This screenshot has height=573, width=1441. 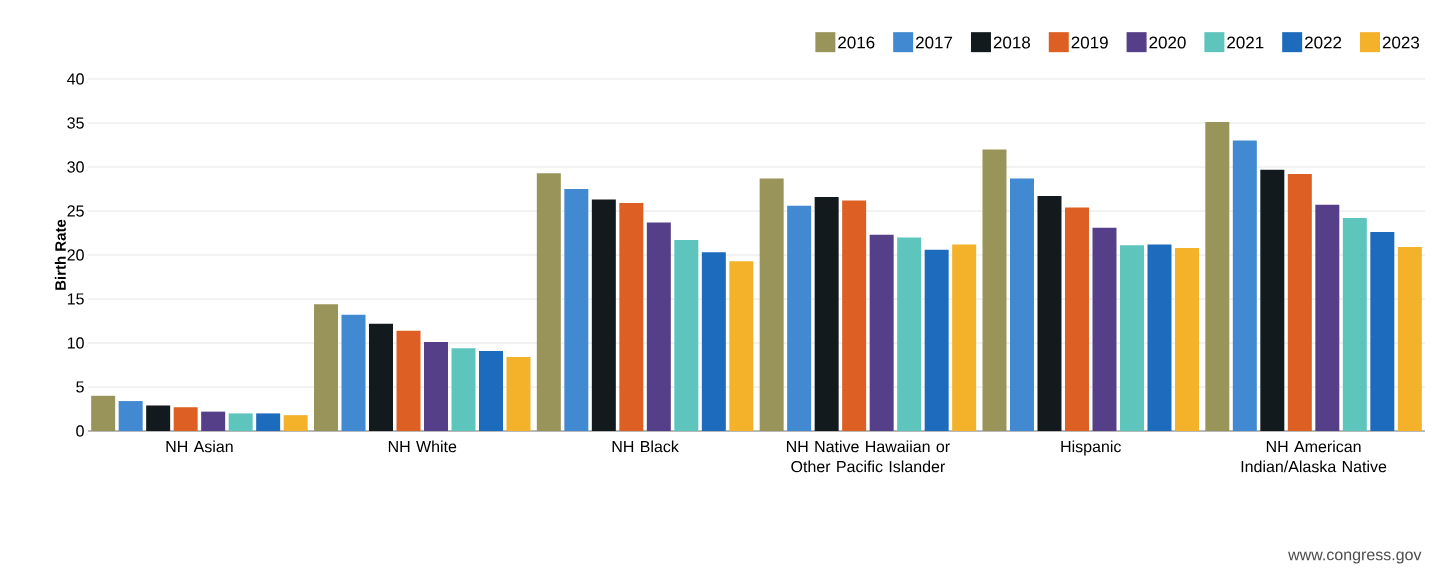 I want to click on y-tick-label: 30, so click(x=75, y=167).